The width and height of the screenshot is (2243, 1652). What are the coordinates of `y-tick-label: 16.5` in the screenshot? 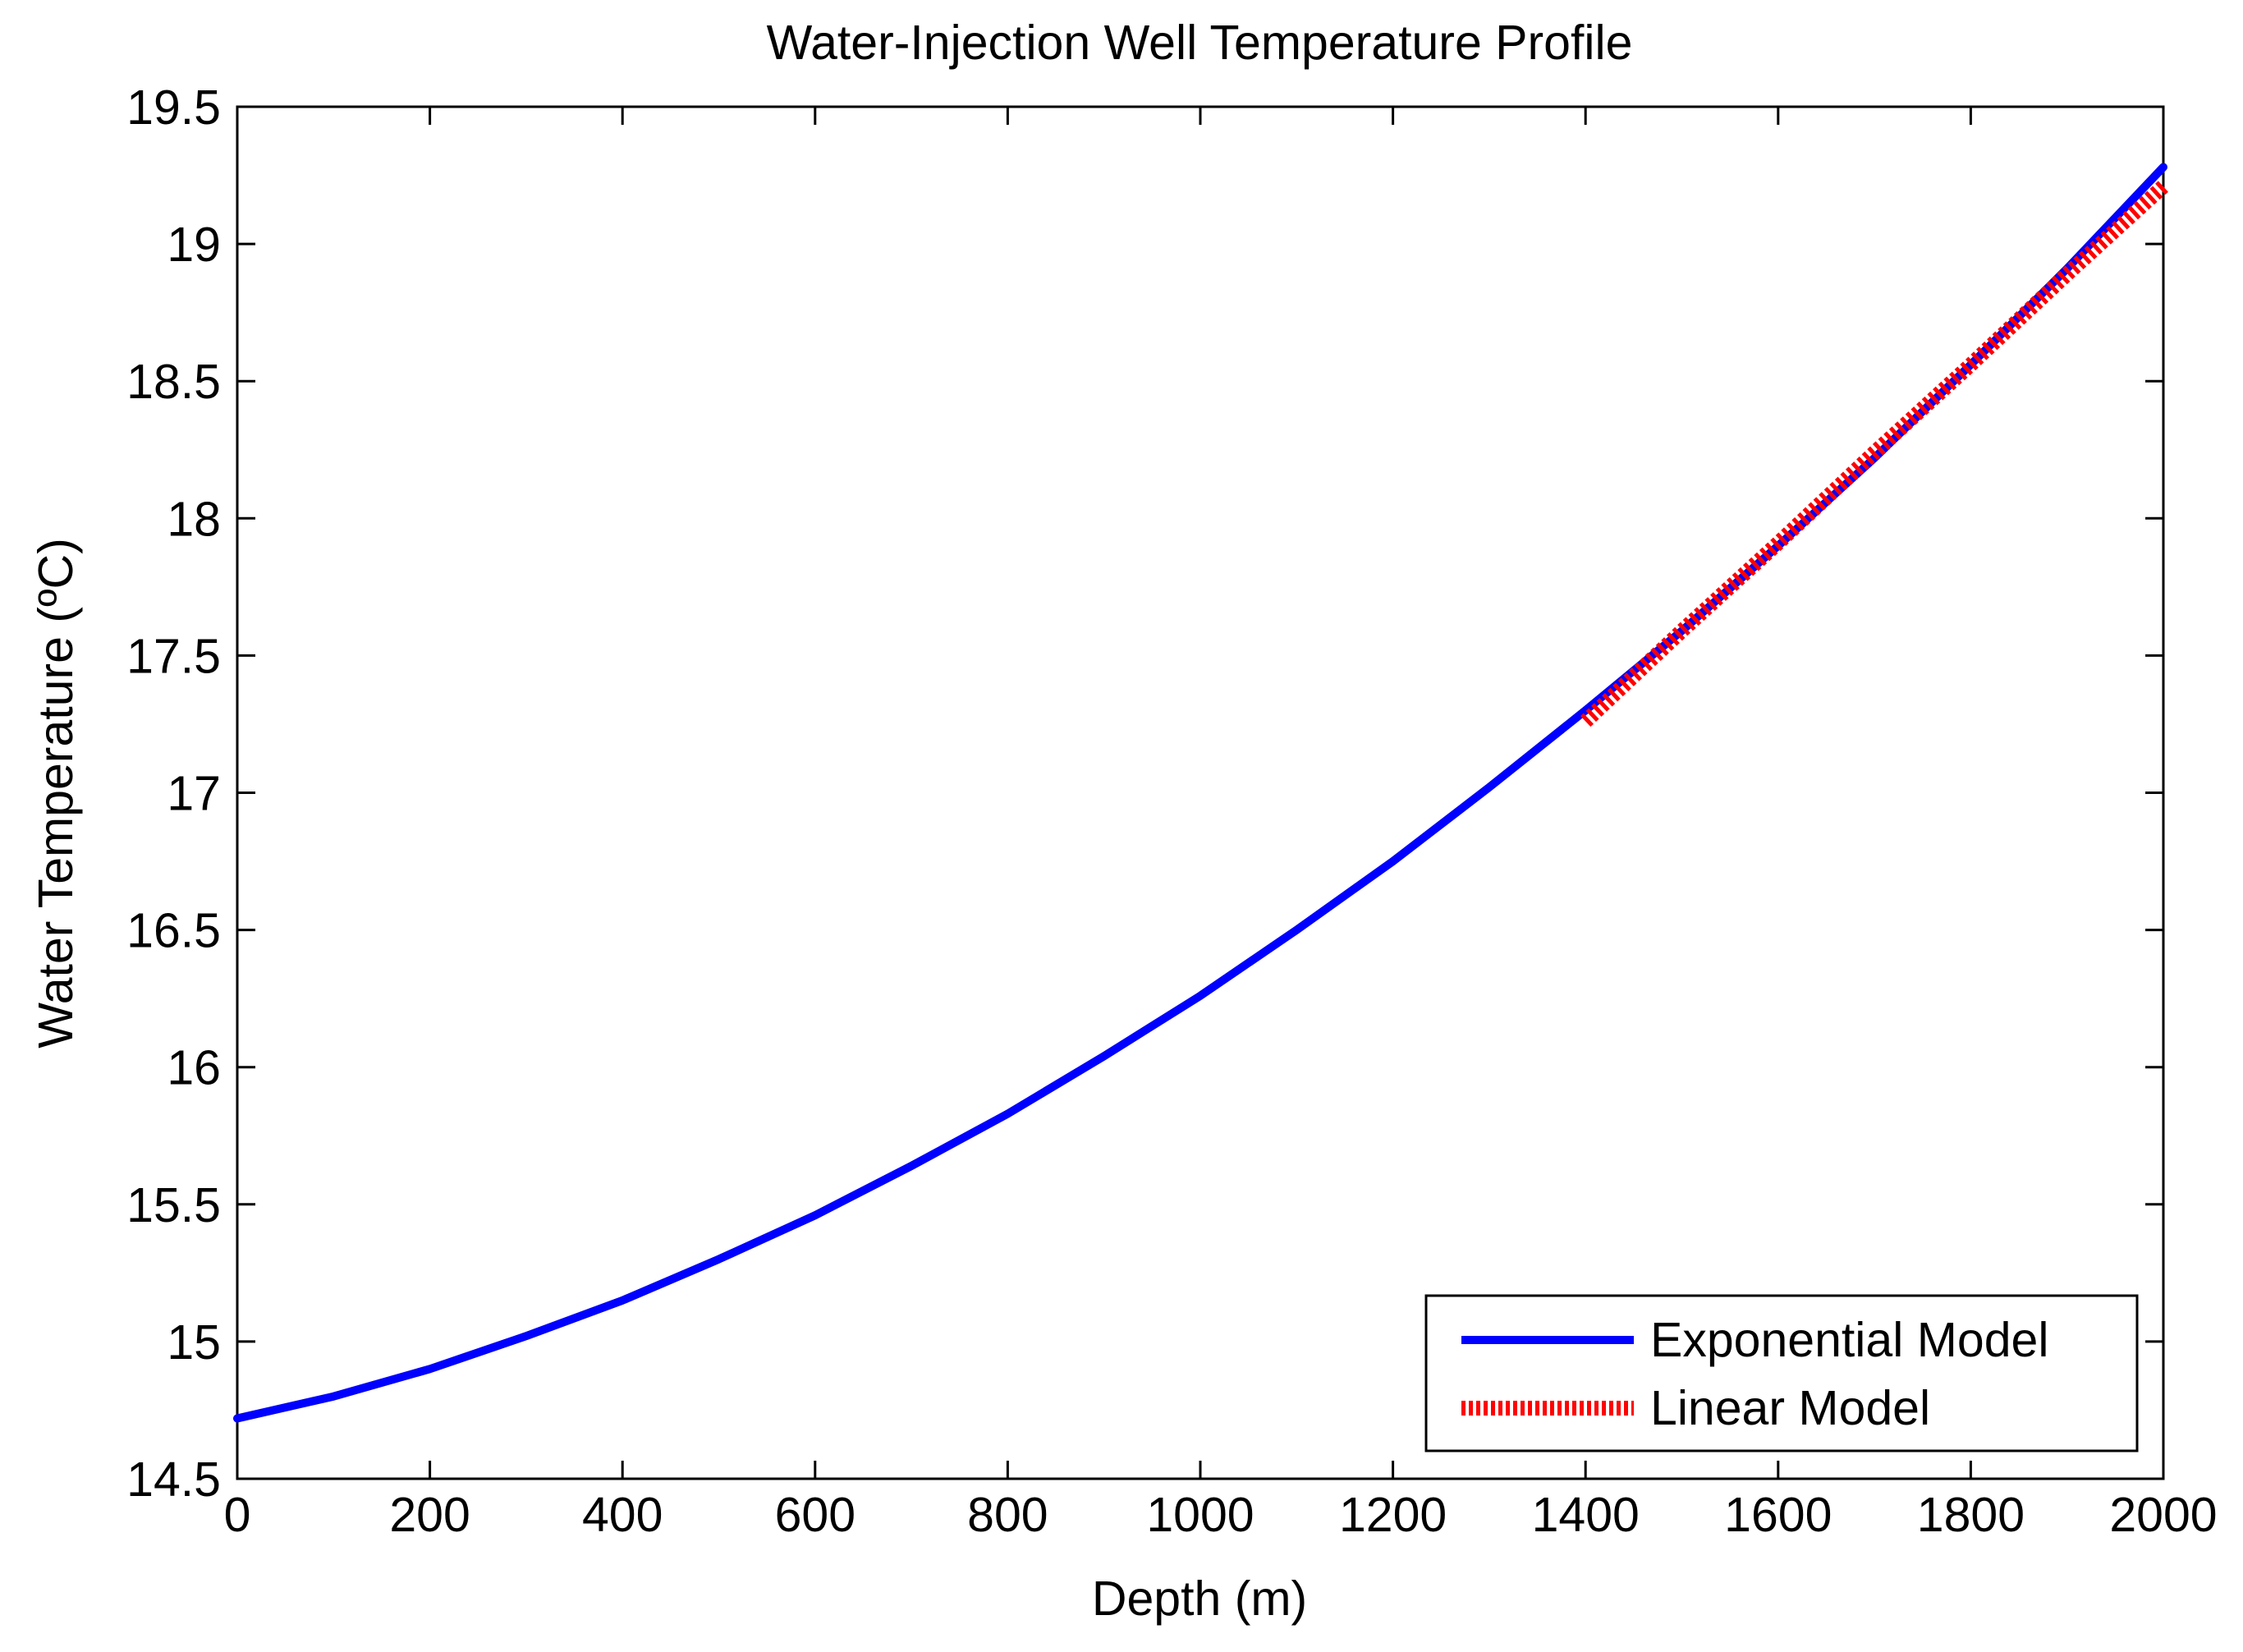 It's located at (173, 931).